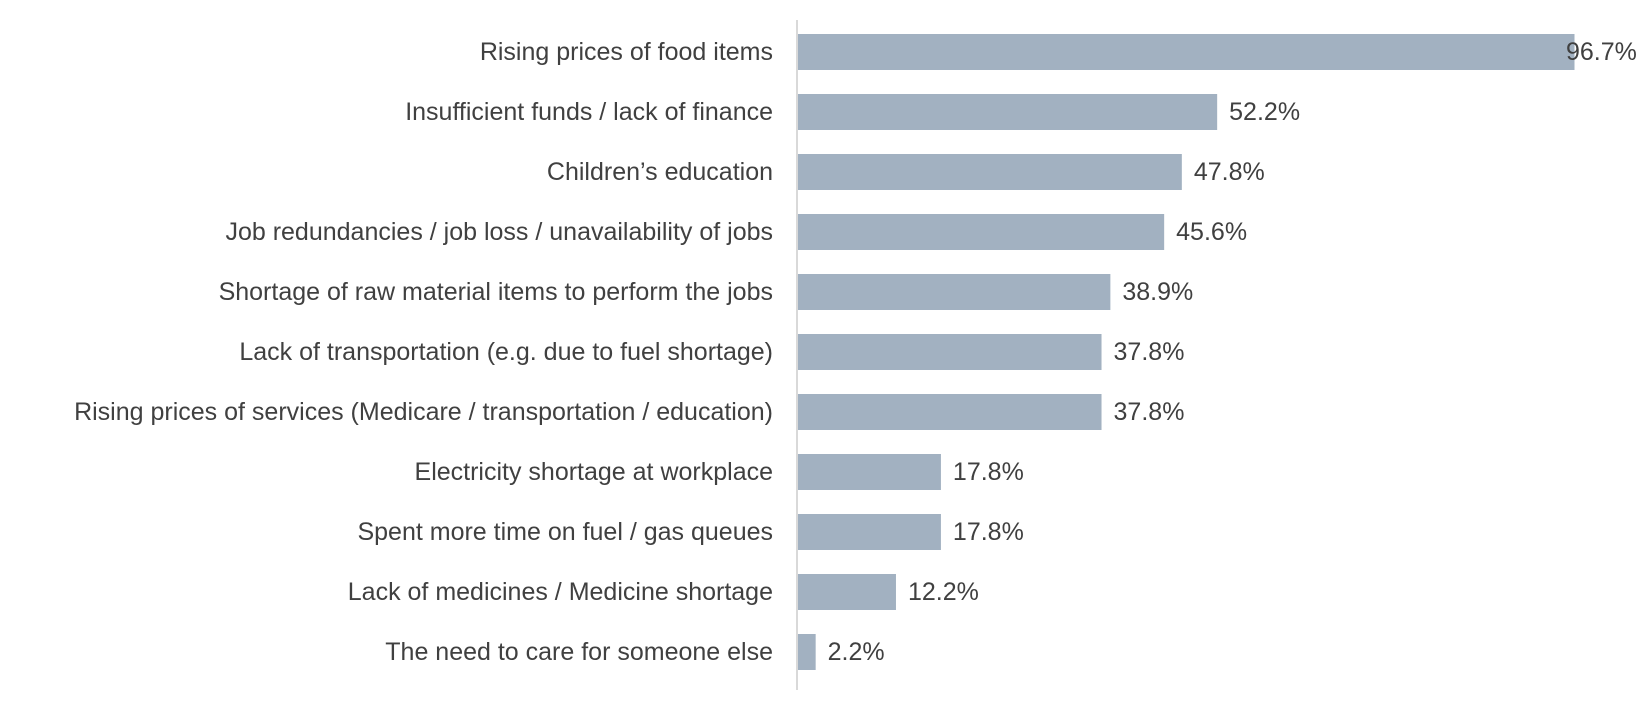 This screenshot has width=1646, height=709. I want to click on value-label: 12.2%, so click(943, 592).